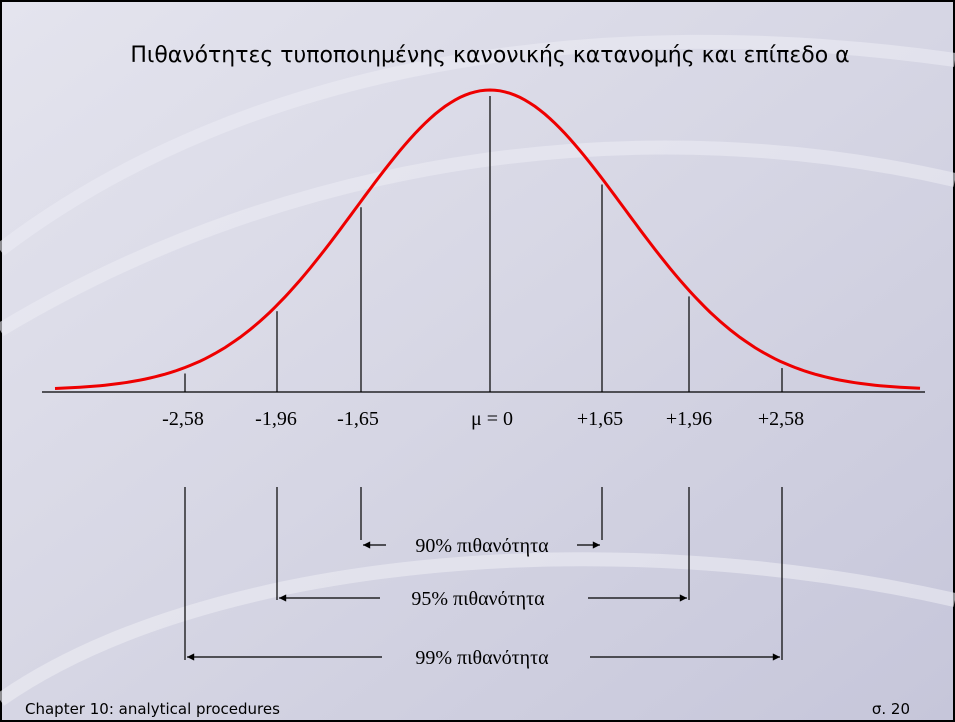  What do you see at coordinates (781, 419) in the screenshot?
I see `marker-label: +2,58` at bounding box center [781, 419].